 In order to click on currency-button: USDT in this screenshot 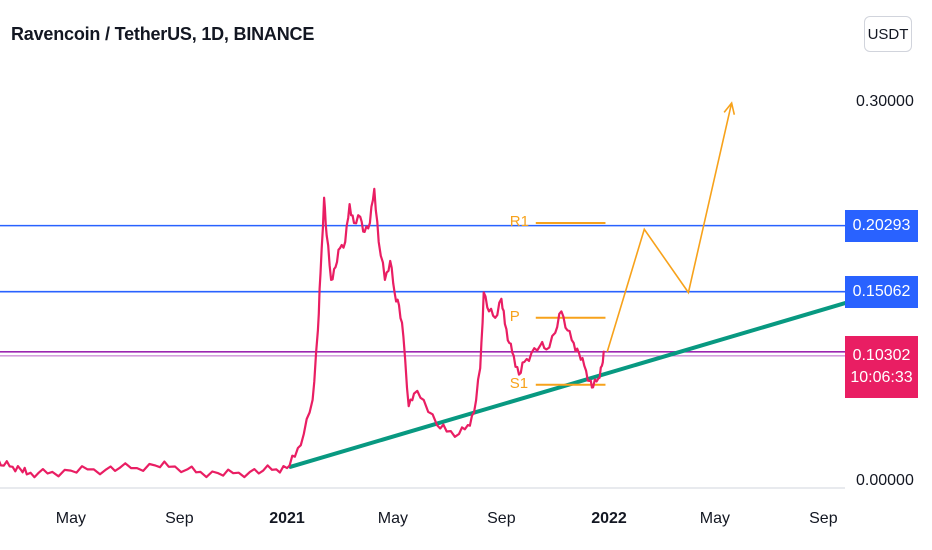, I will do `click(888, 34)`.